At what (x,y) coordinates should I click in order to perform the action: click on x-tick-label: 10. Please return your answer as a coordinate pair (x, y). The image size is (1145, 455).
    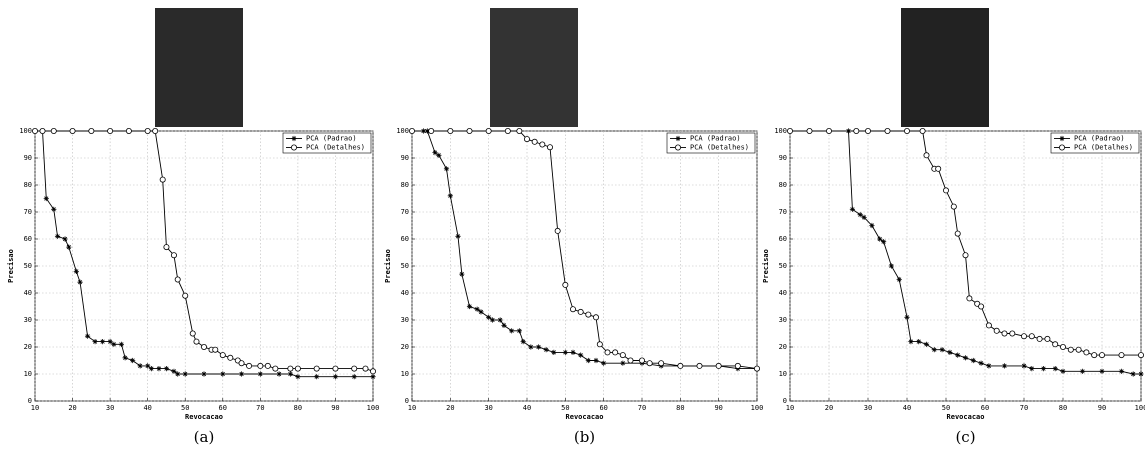
    Looking at the image, I should click on (35, 408).